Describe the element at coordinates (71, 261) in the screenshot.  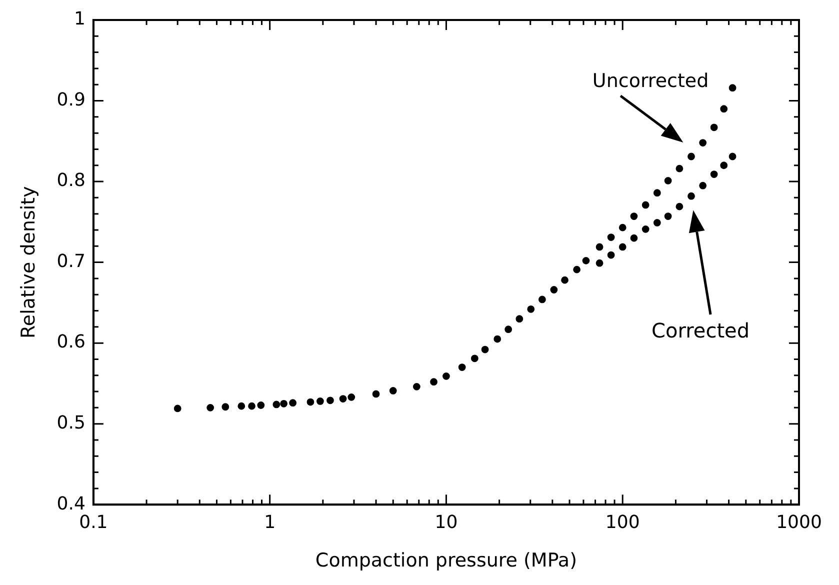
I see `y-tick-label: 0.7` at that location.